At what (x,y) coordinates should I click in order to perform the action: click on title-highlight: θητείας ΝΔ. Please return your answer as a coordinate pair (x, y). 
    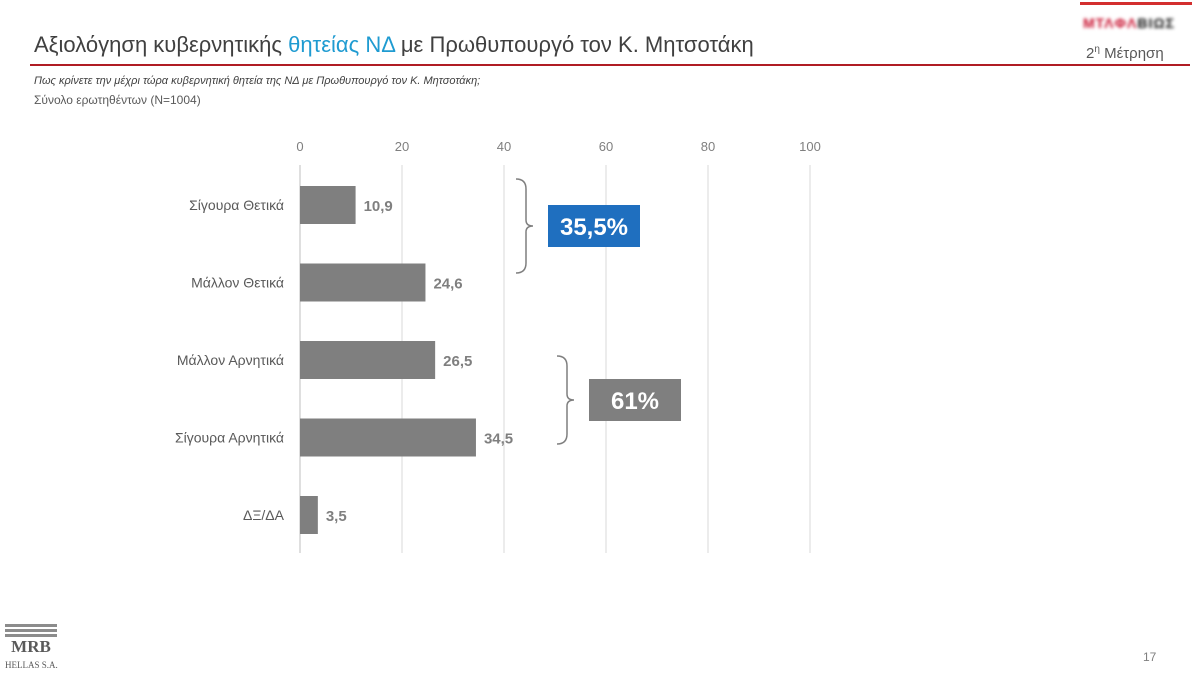
    Looking at the image, I should click on (341, 44).